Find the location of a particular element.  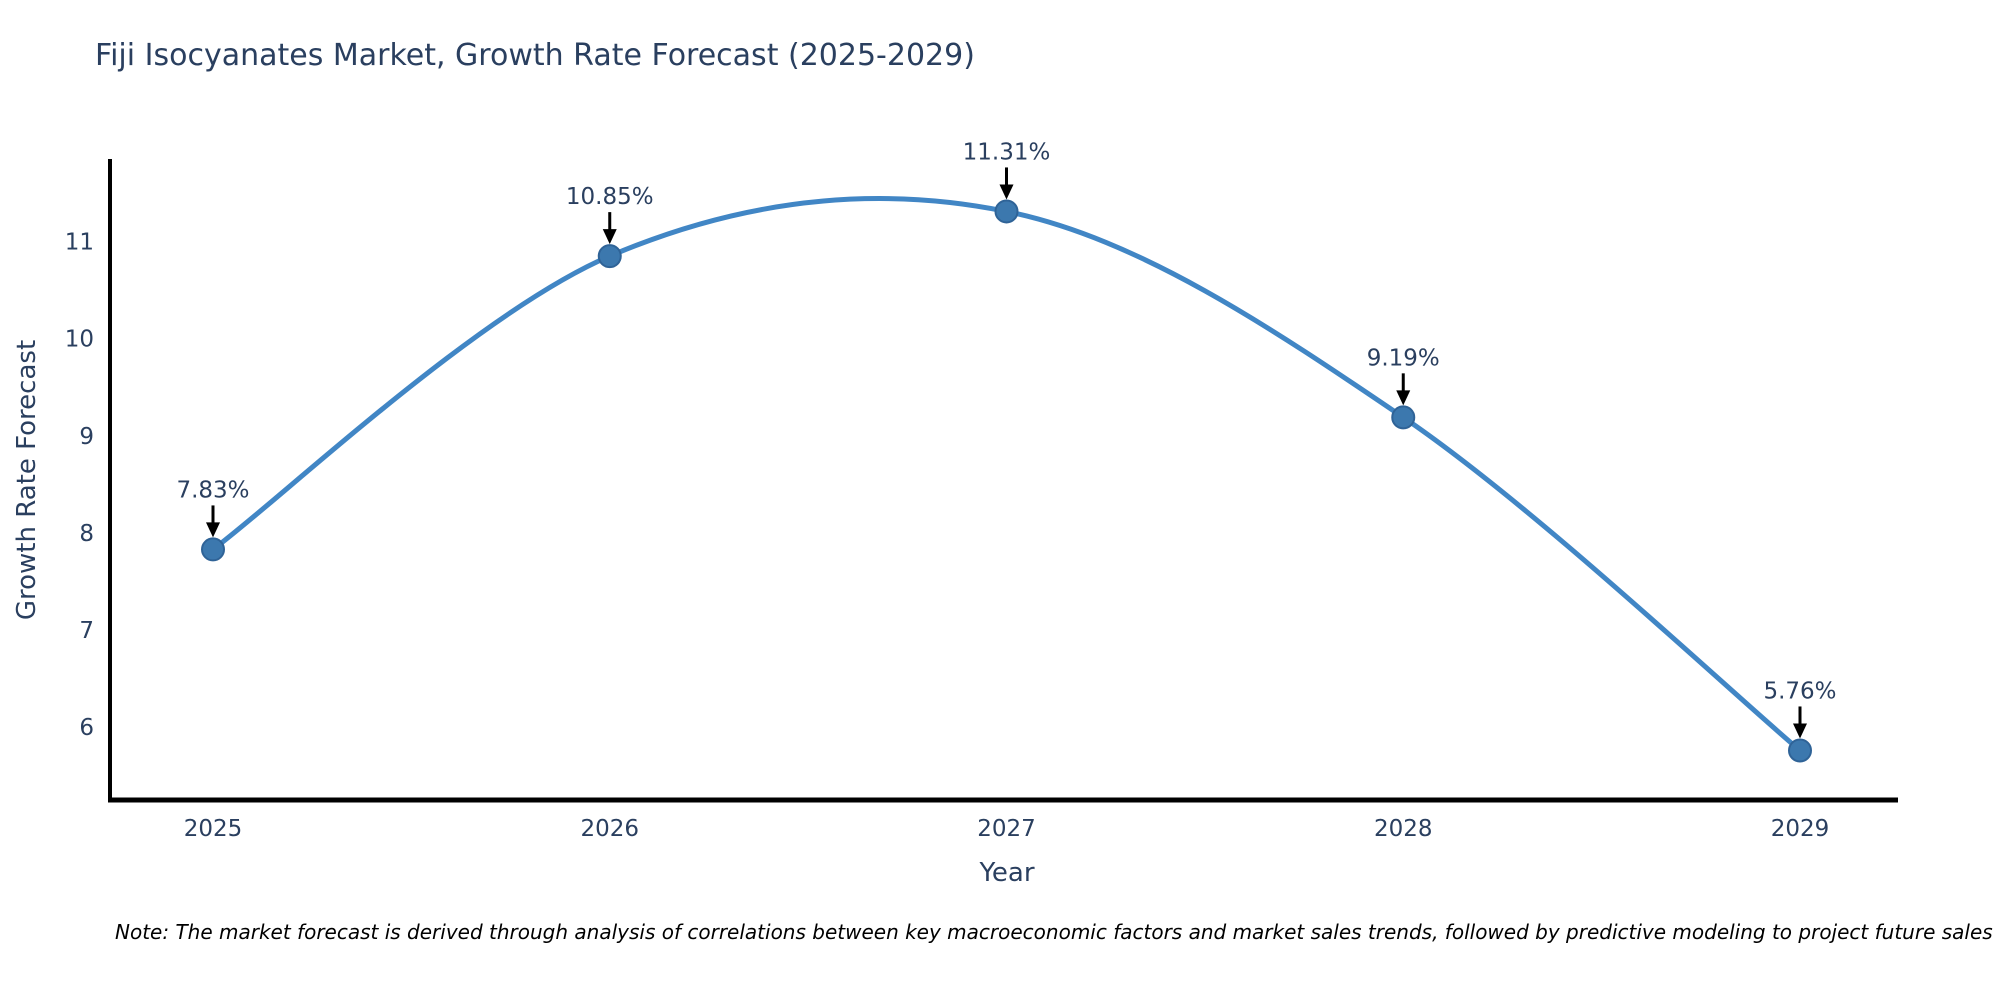

x-tick-label: 2026 is located at coordinates (609, 829).